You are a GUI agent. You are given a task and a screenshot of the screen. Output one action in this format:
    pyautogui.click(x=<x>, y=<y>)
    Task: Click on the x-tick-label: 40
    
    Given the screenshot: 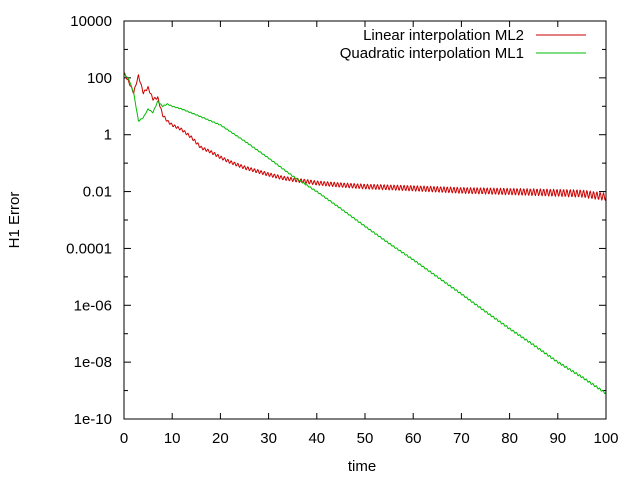 What is the action you would take?
    pyautogui.click(x=316, y=438)
    